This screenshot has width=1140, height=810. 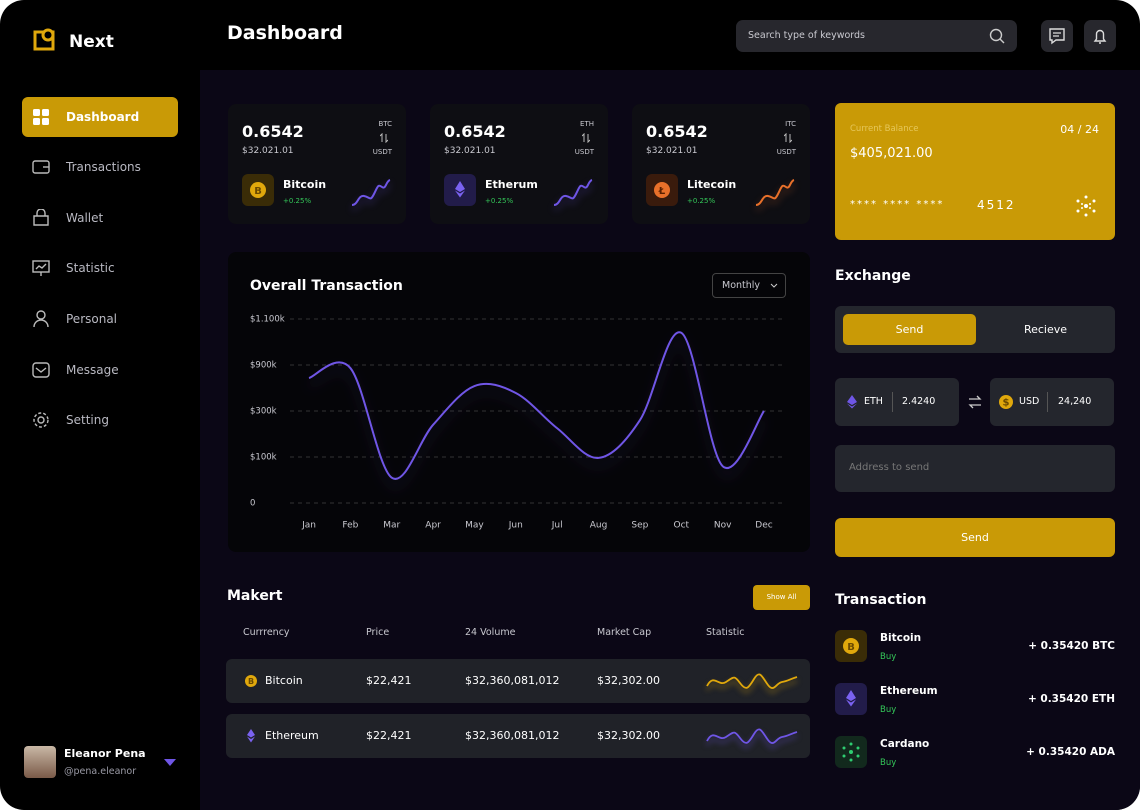 What do you see at coordinates (681, 526) in the screenshot?
I see `x-tick-label: Oct` at bounding box center [681, 526].